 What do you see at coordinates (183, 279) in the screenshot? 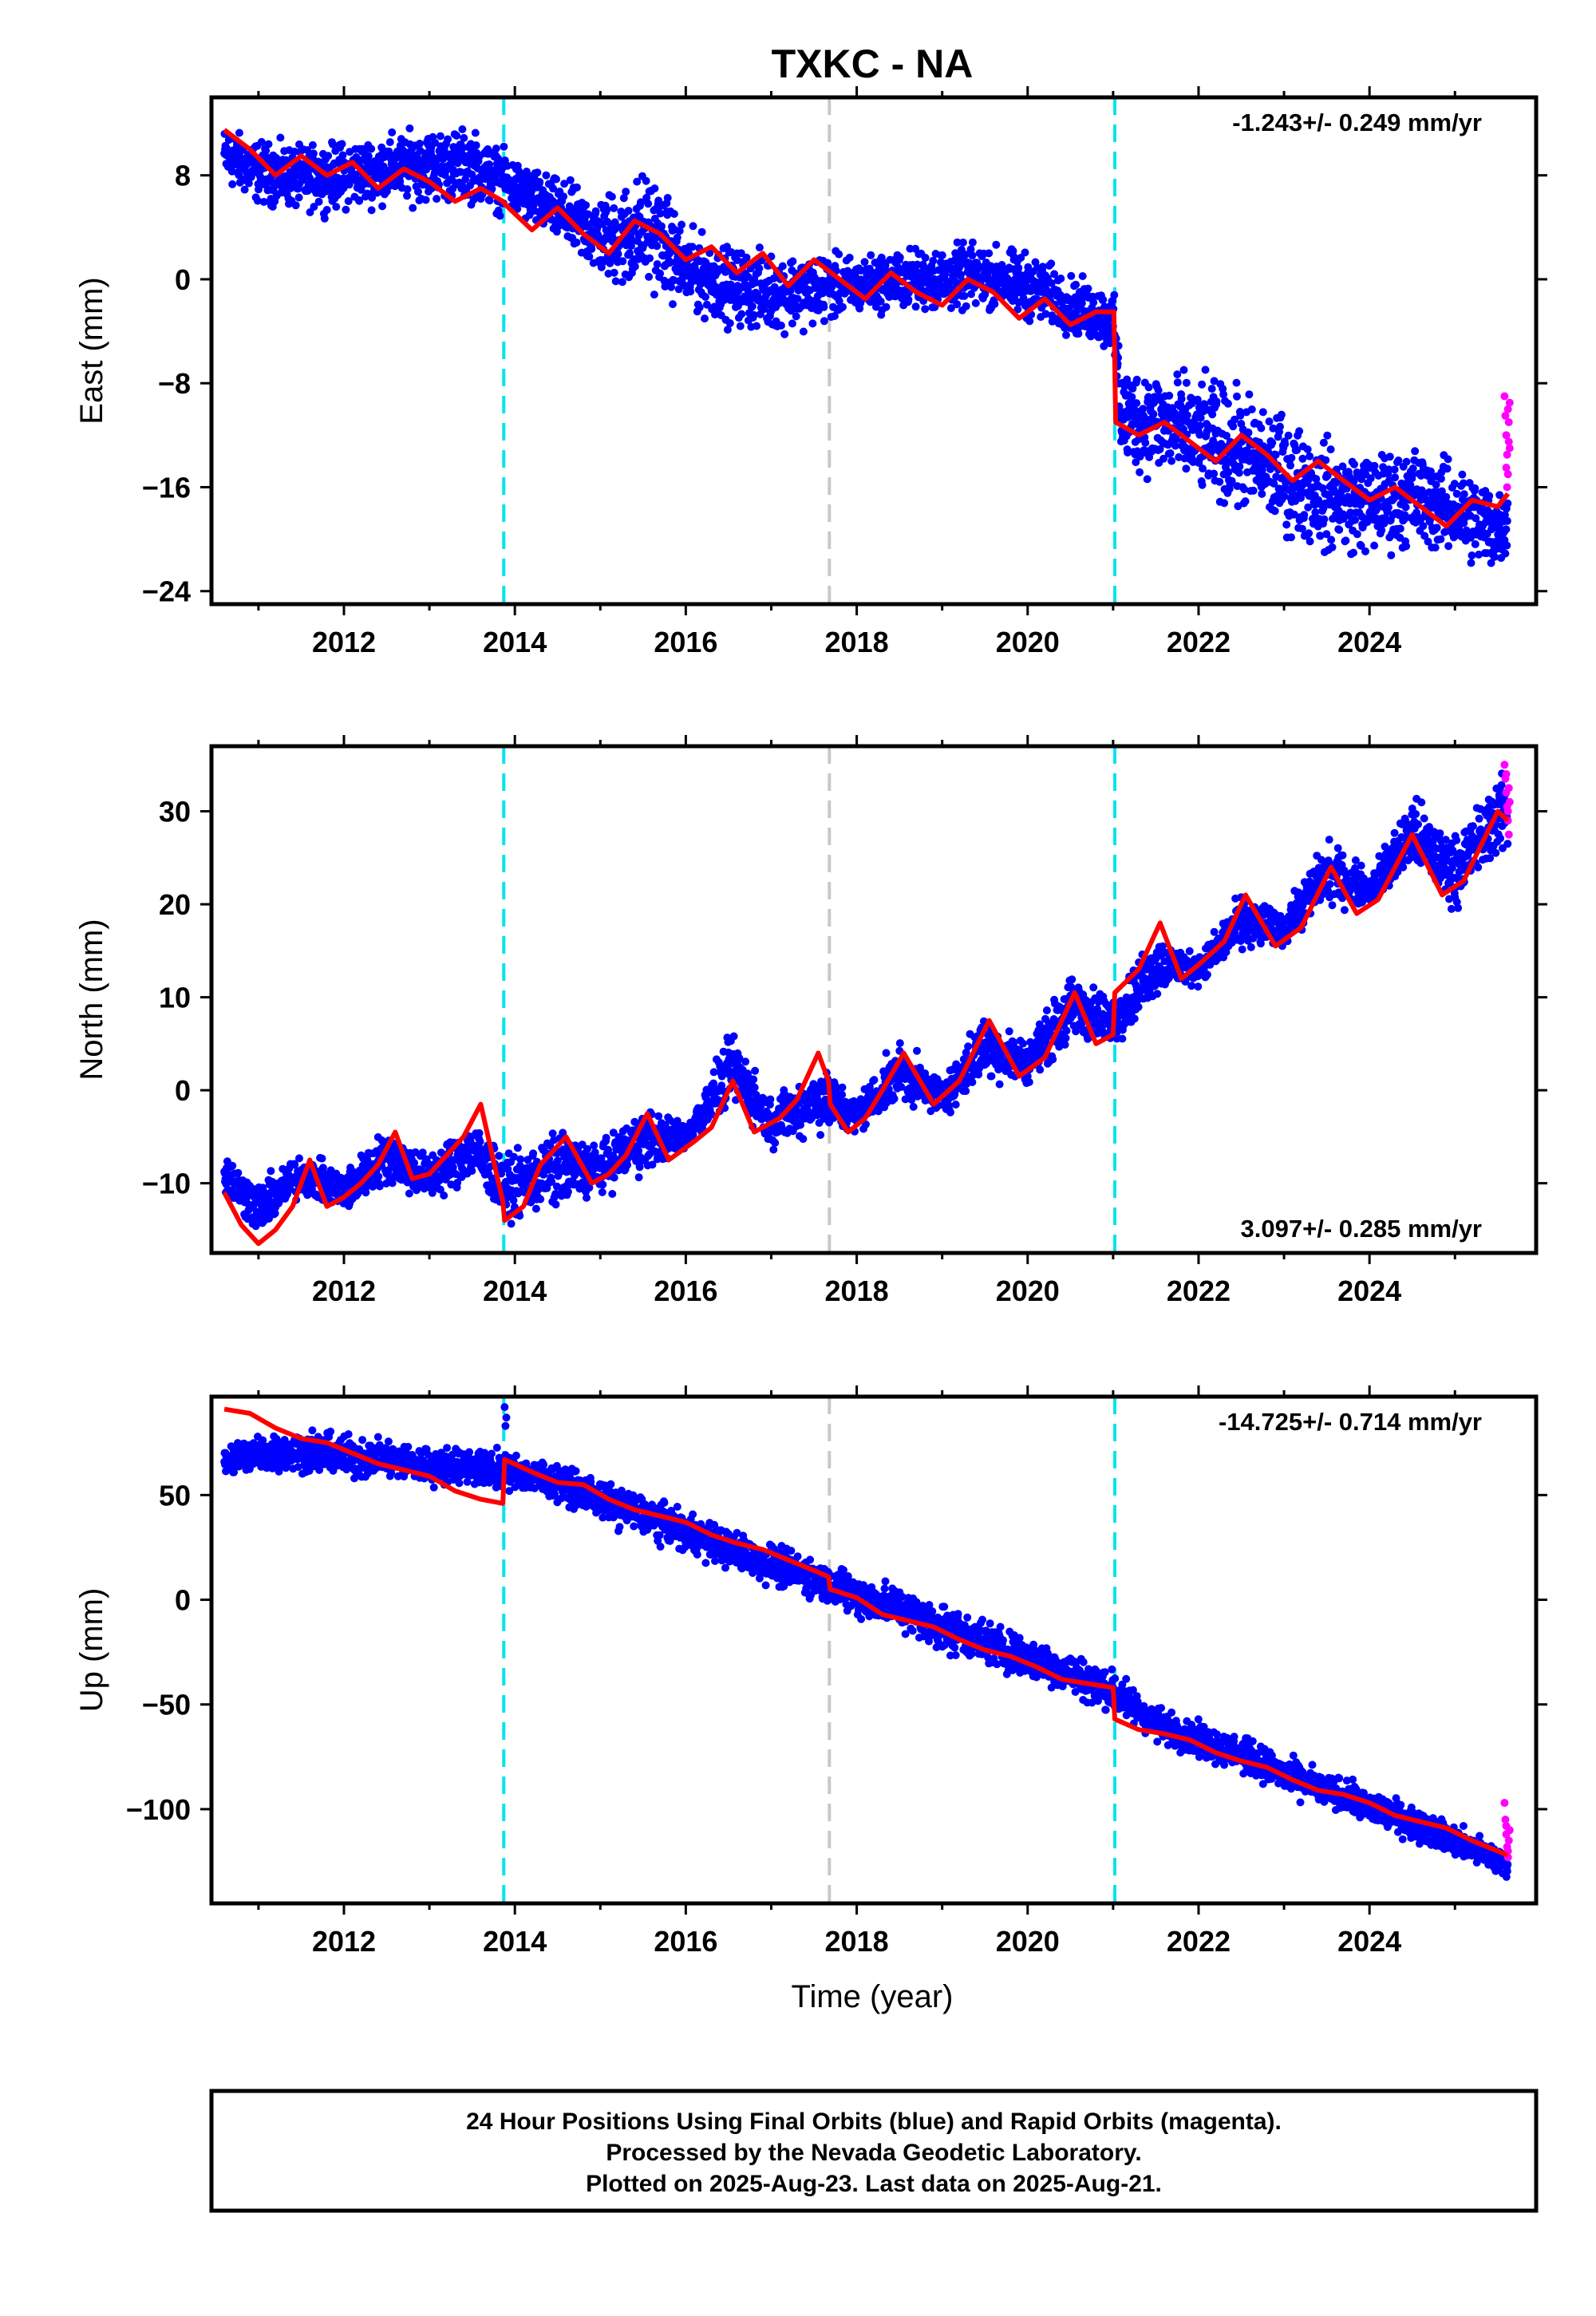
I see `y-tick-label: 0` at bounding box center [183, 279].